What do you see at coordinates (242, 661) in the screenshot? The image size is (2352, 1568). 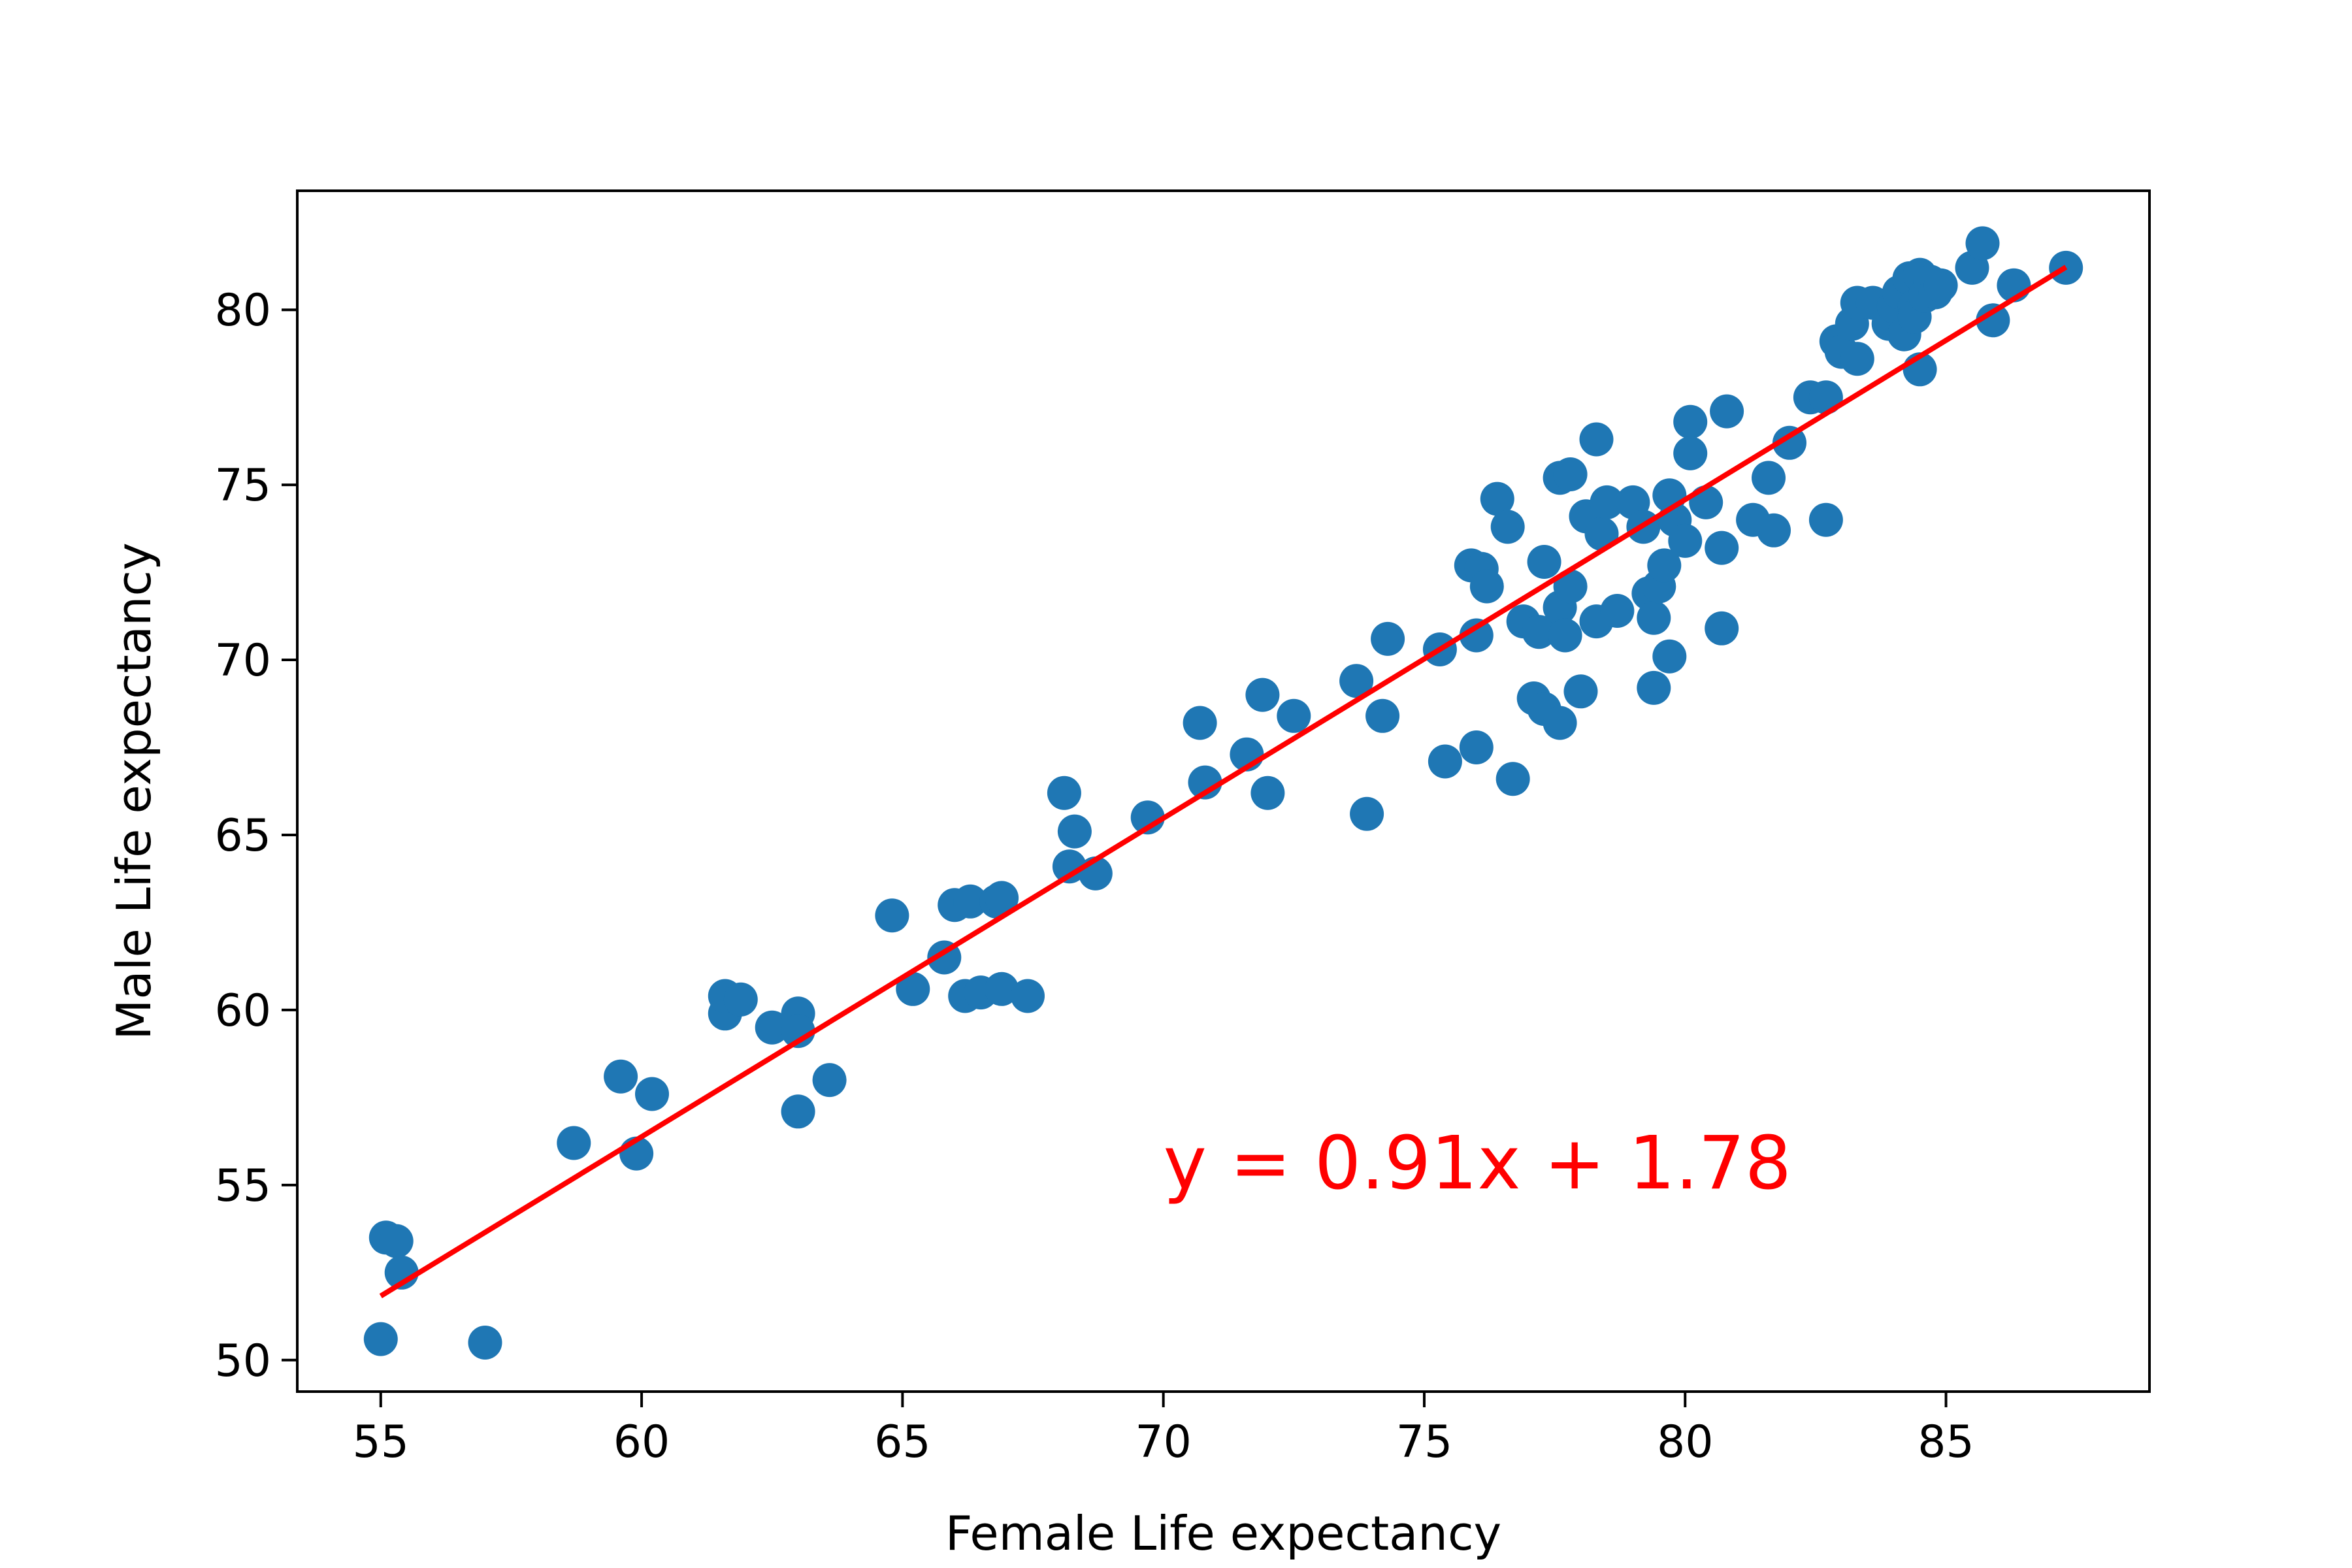 I see `y-tick-label: 70` at bounding box center [242, 661].